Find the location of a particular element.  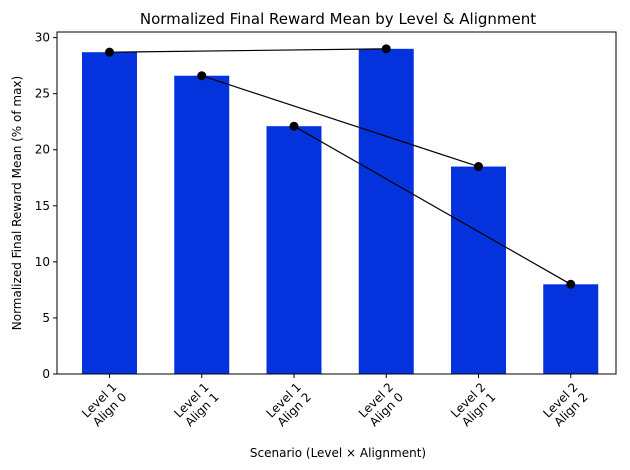

x-tick-label-6: Level 2Align 2 is located at coordinates (565, 405).